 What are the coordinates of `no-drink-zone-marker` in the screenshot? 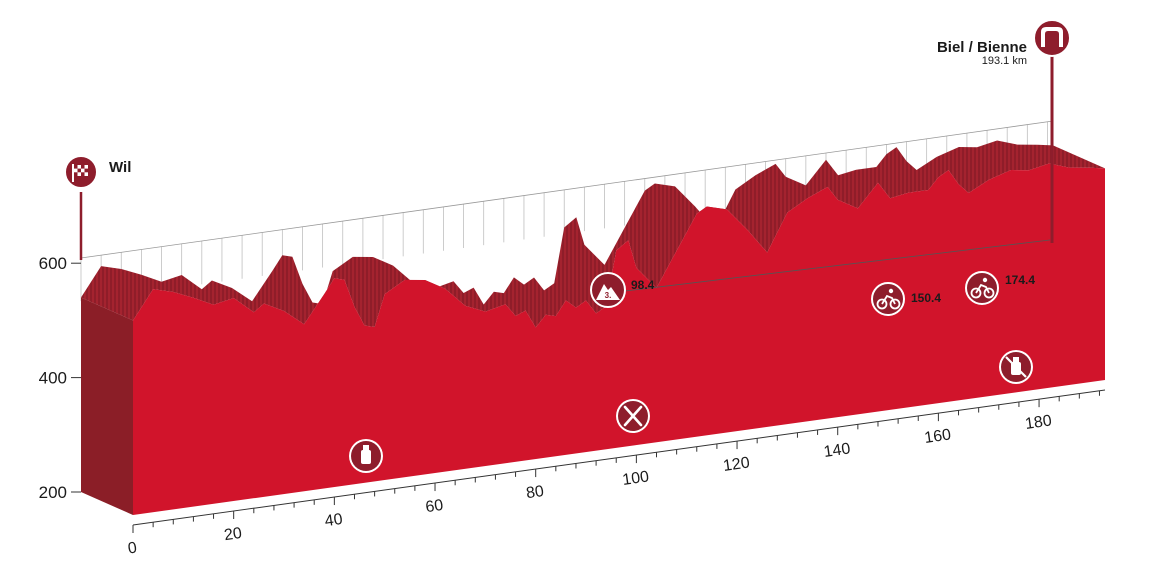 It's located at (1016, 367).